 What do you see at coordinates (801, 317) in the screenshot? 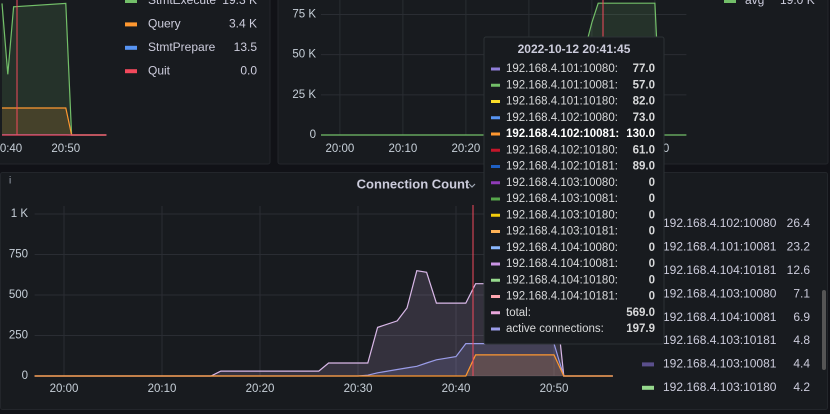
I see `legend-value: 6.9` at bounding box center [801, 317].